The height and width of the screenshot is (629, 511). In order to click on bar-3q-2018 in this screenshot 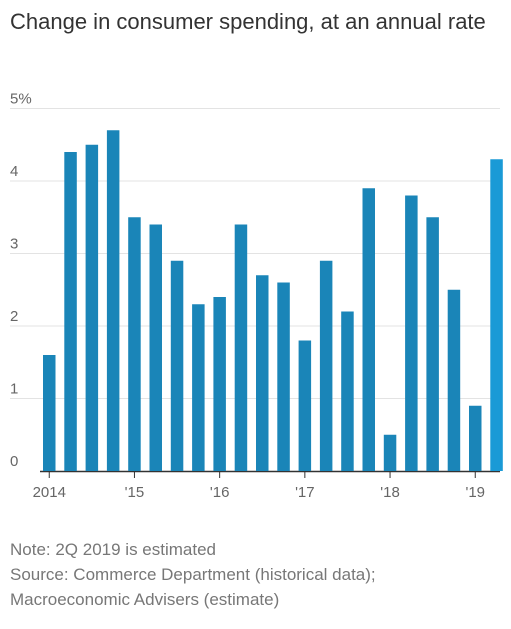, I will do `click(432, 344)`.